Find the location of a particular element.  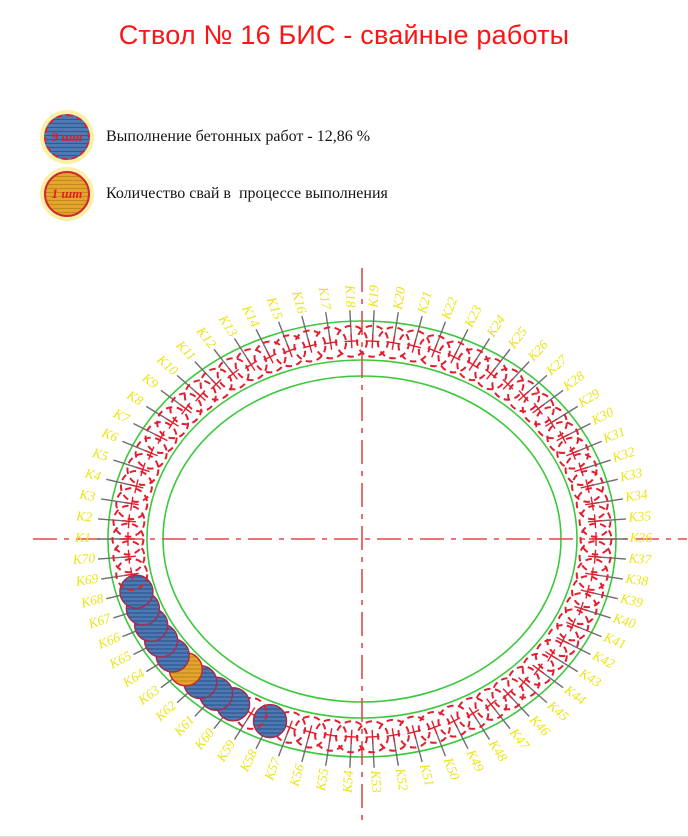

pile-cross-K5 is located at coordinates (143, 469).